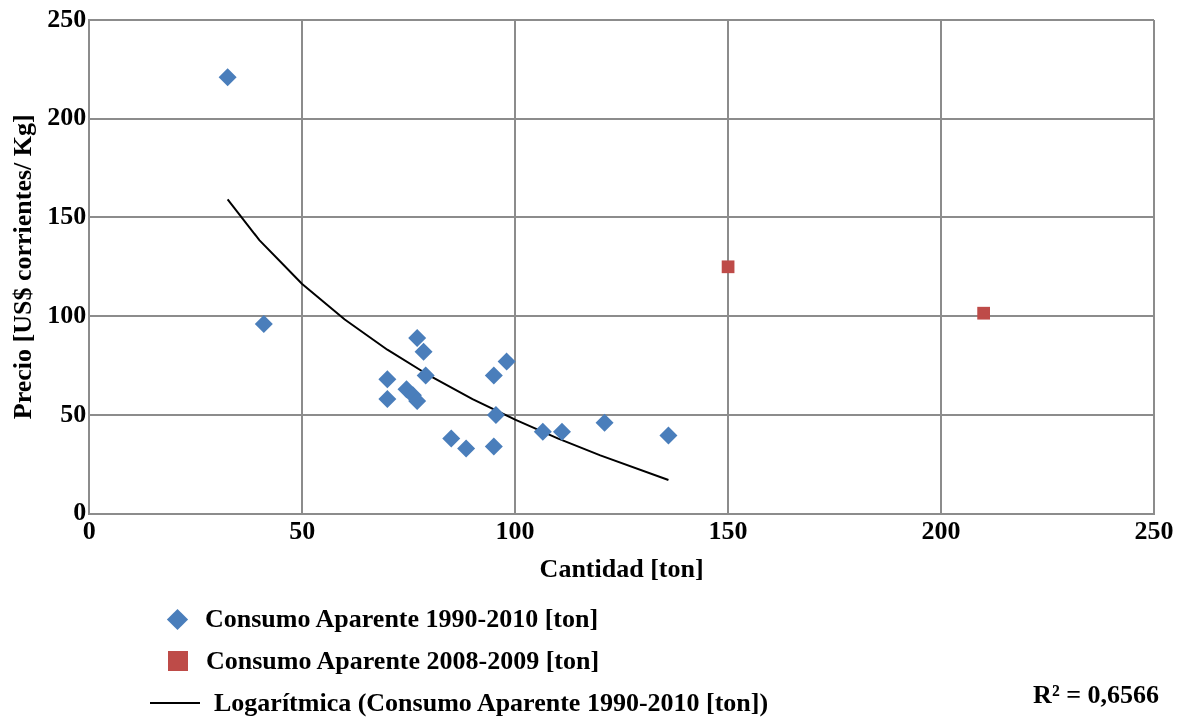  Describe the element at coordinates (67, 117) in the screenshot. I see `y-tick-label: 200` at that location.